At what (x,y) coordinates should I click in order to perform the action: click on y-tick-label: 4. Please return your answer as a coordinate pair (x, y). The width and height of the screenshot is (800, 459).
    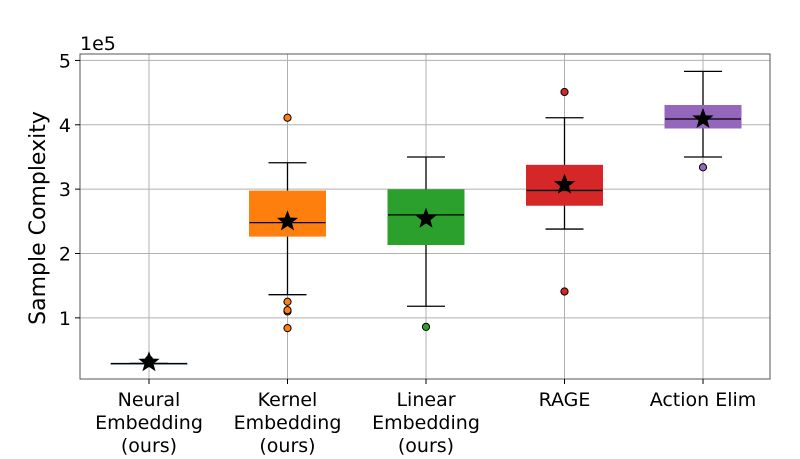
    Looking at the image, I should click on (65, 126).